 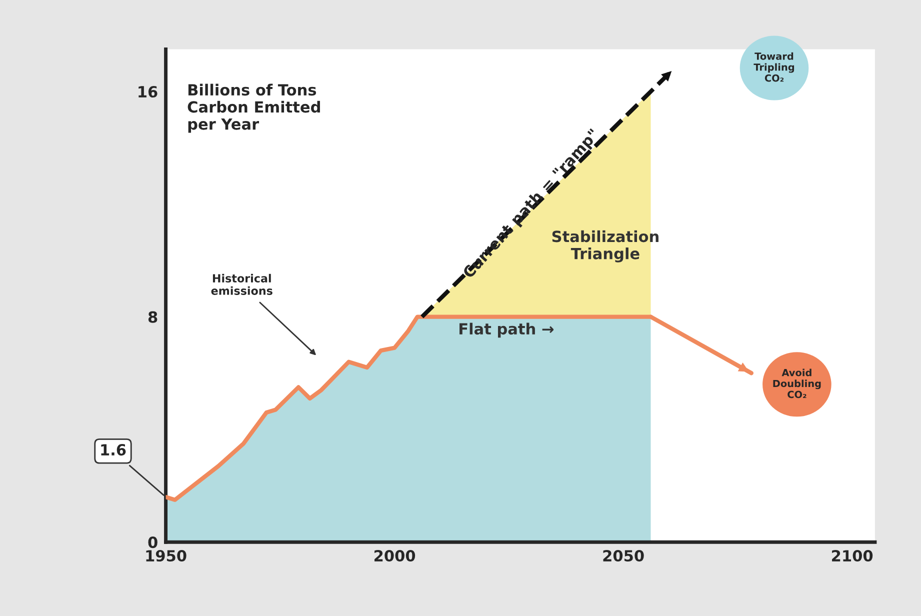 I want to click on y-tick-label: 8, so click(x=153, y=317).